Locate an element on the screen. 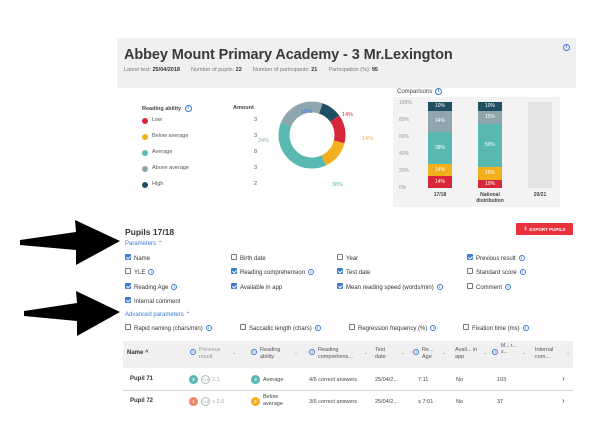 The image size is (601, 437). latest-test-value: 25/04/2018 is located at coordinates (166, 70).